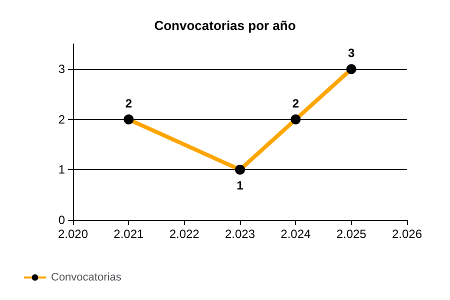  Describe the element at coordinates (240, 185) in the screenshot. I see `data-label: 1` at that location.